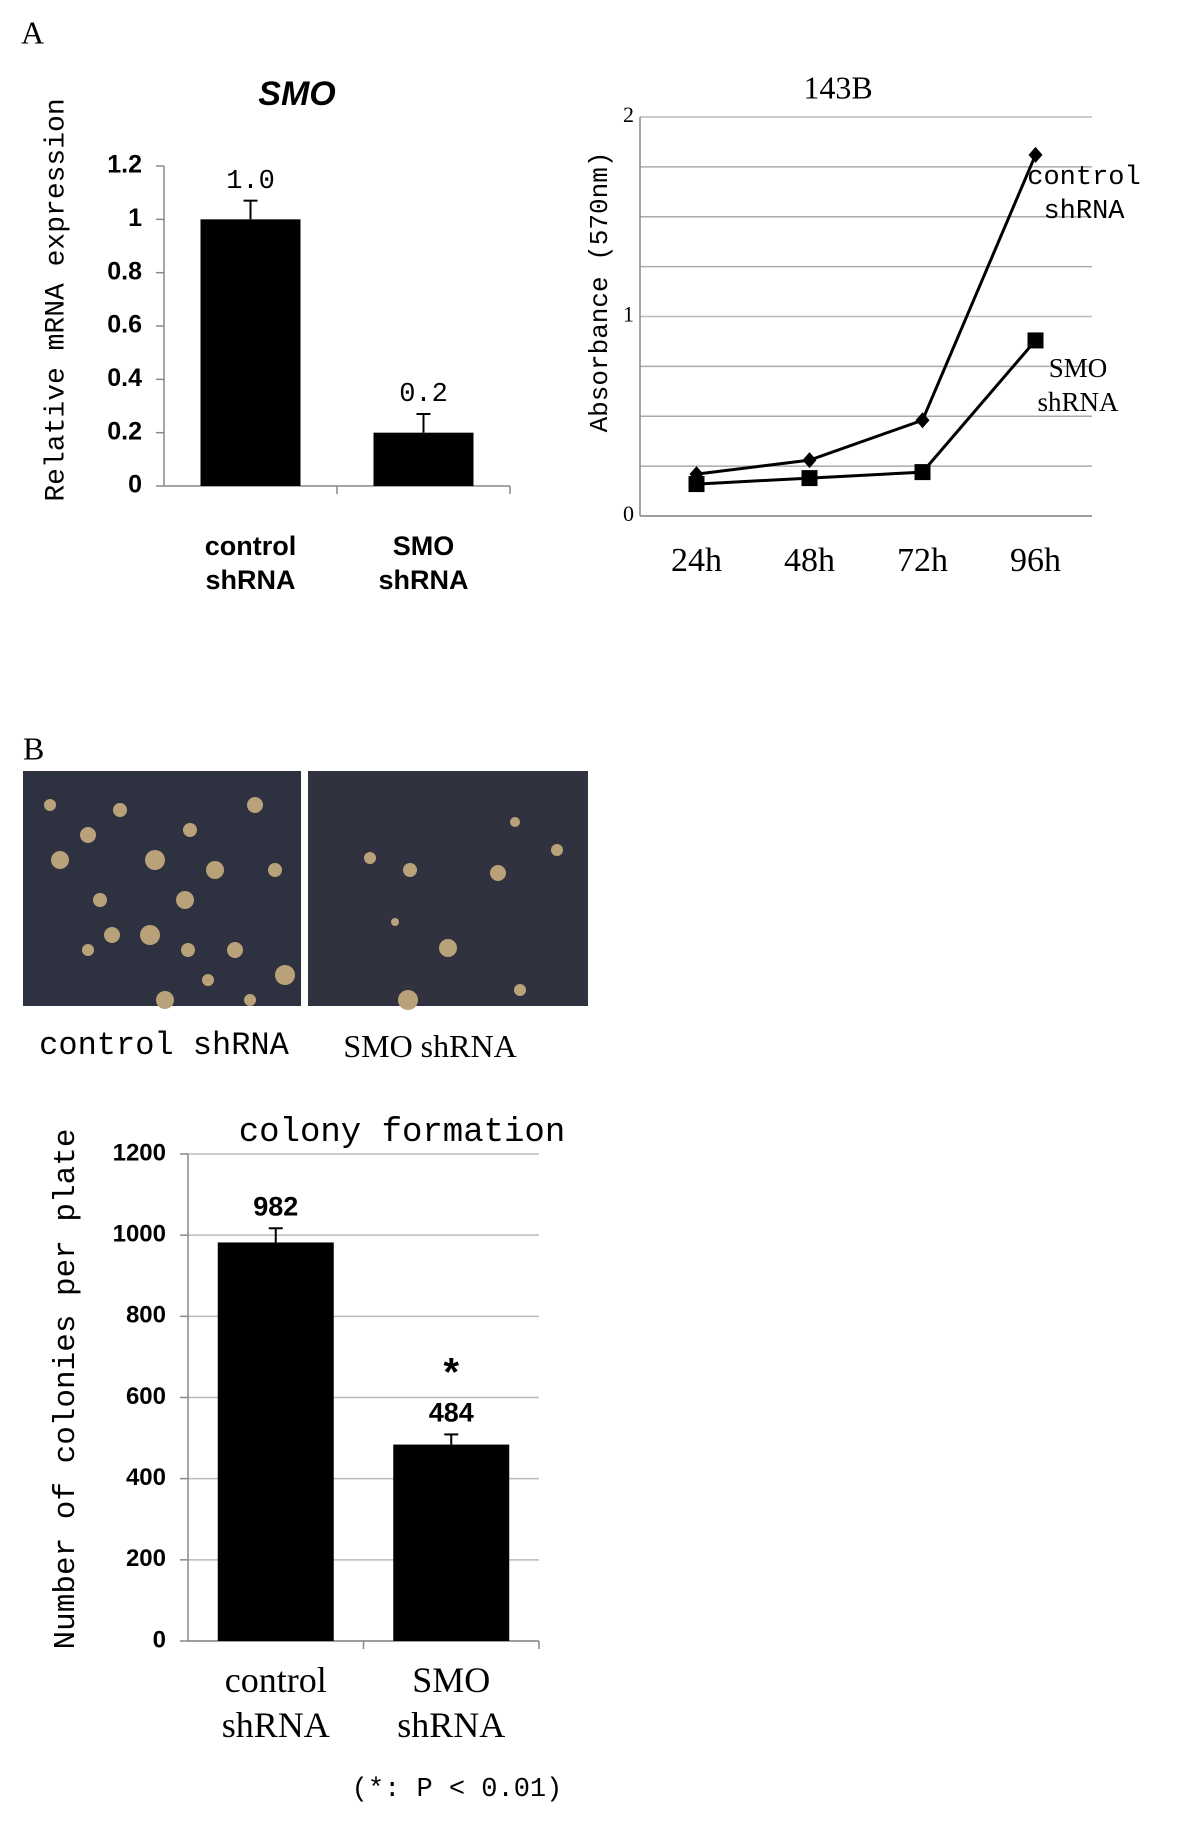 This screenshot has height=1837, width=1200. Describe the element at coordinates (164, 1045) in the screenshot. I see `image-caption: control shRNA` at that location.